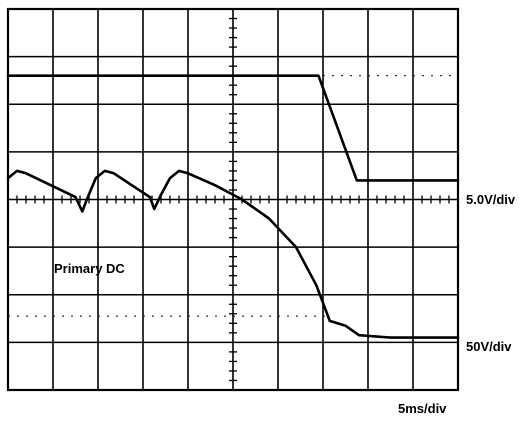 Image resolution: width=531 pixels, height=423 pixels. Describe the element at coordinates (89, 268) in the screenshot. I see `trace-label-primary-dc: Primary DC` at that location.